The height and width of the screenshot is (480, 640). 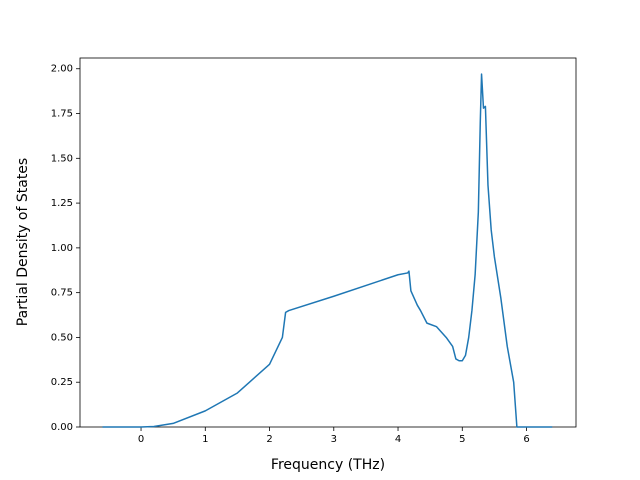 I want to click on y-tick-label: 1.50, so click(x=62, y=158).